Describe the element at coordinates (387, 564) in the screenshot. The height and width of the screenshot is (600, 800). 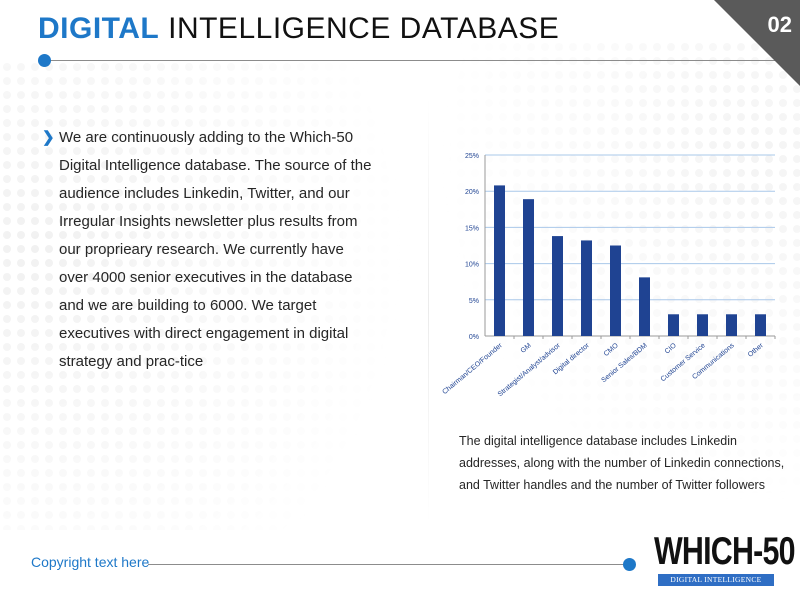
I see `footer-rule` at that location.